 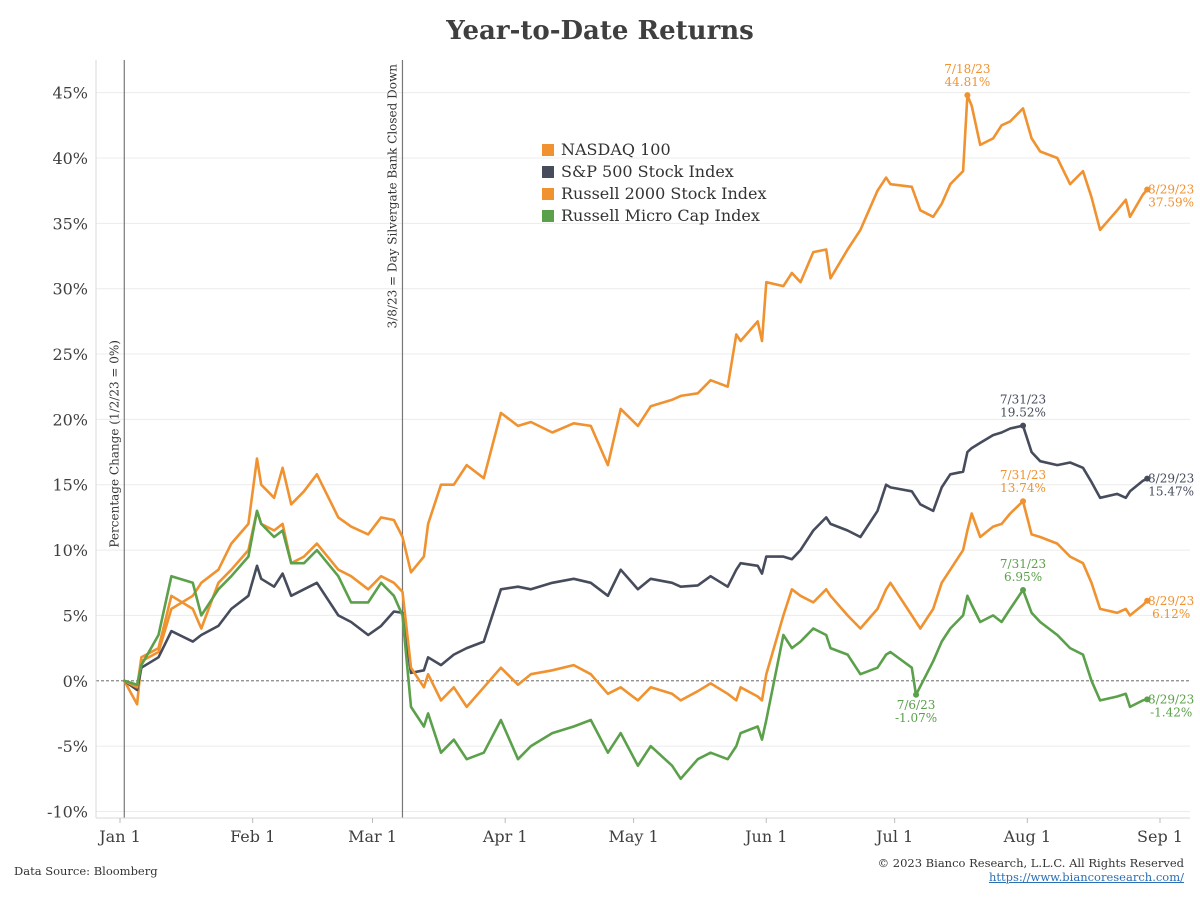 What do you see at coordinates (70, 93) in the screenshot?
I see `y-tick-label: 45%` at bounding box center [70, 93].